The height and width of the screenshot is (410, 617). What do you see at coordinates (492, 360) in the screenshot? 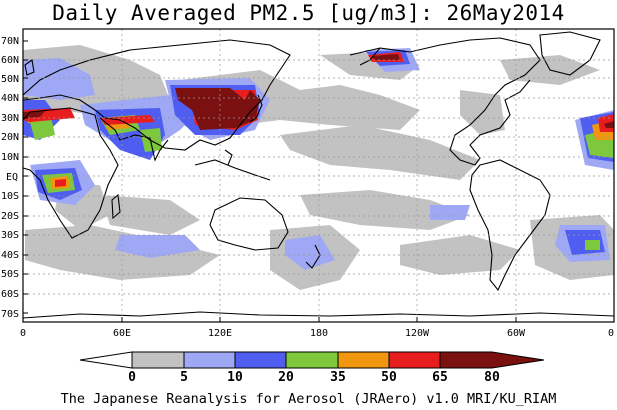
I see `colorbar-upper-segment` at bounding box center [492, 360].